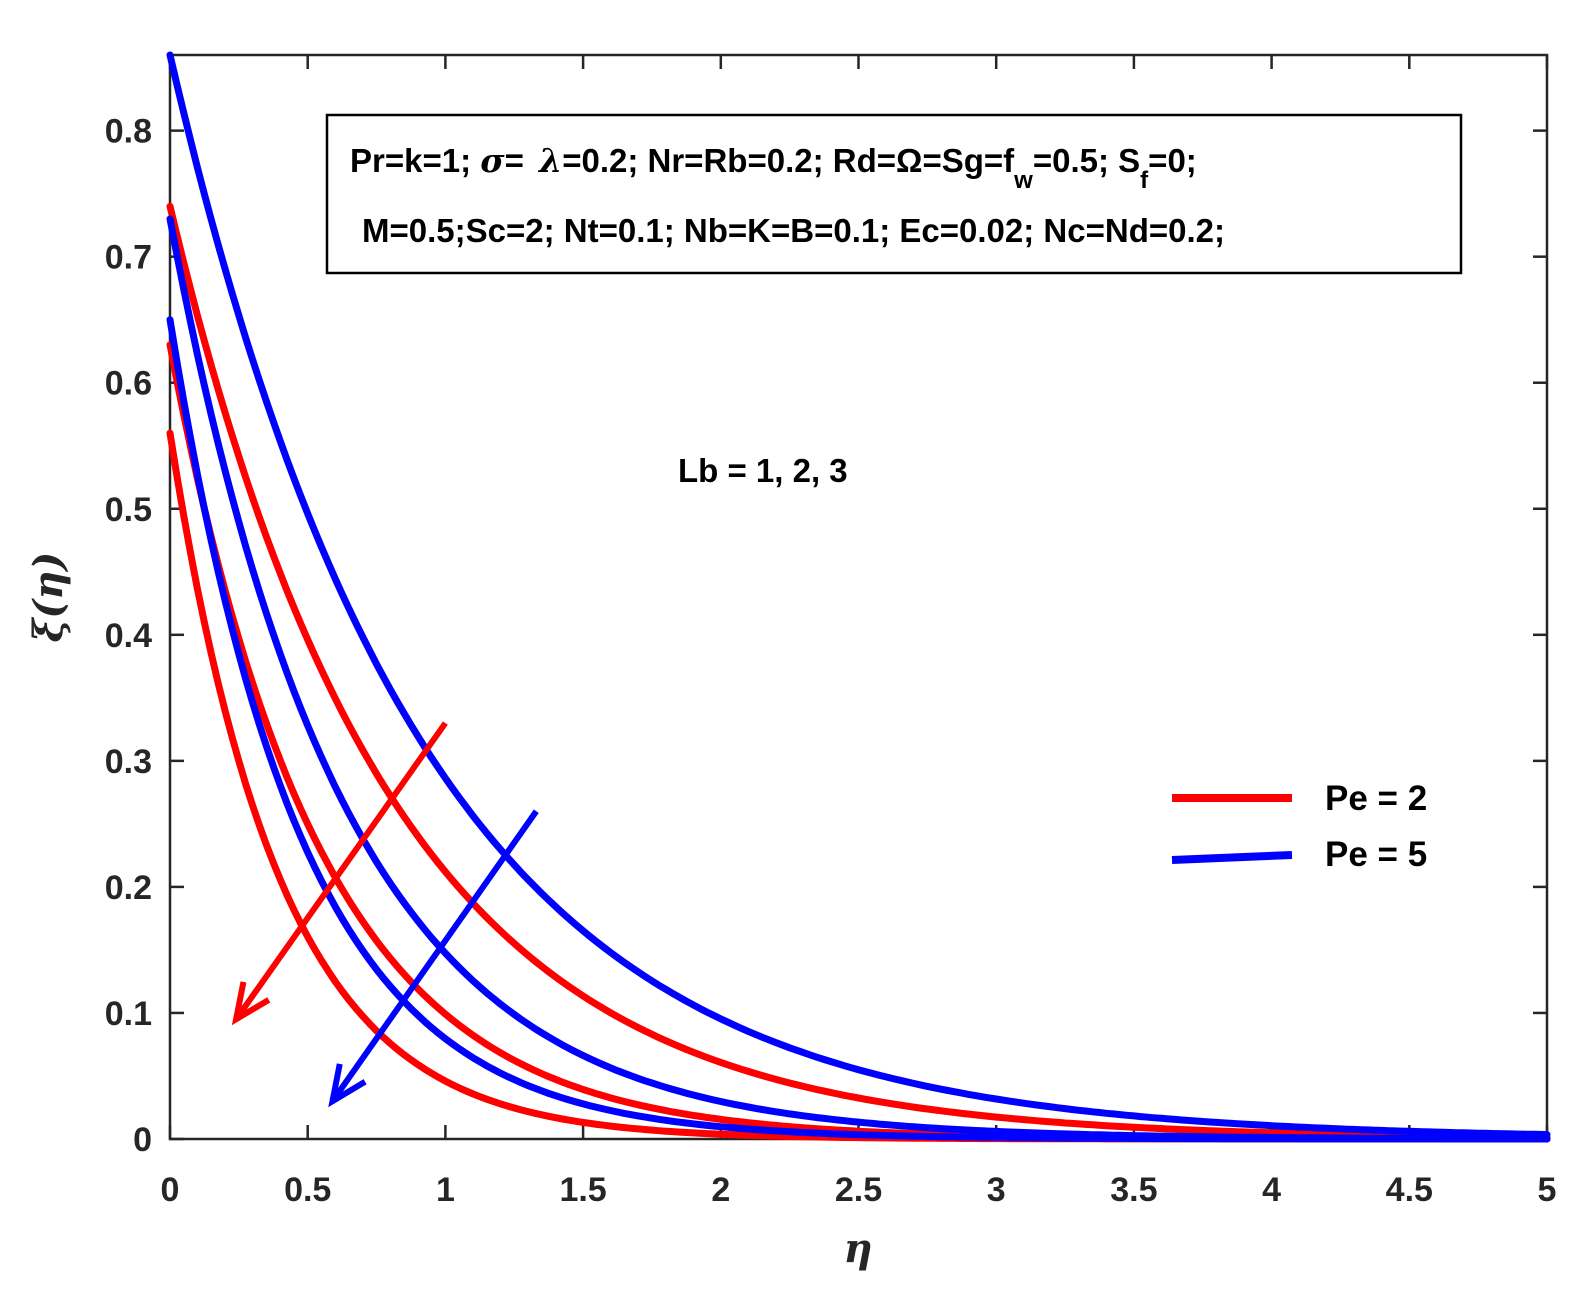 The width and height of the screenshot is (1590, 1297). Describe the element at coordinates (1086, 160) in the screenshot. I see `param-line-1-d: =0.5; S` at that location.